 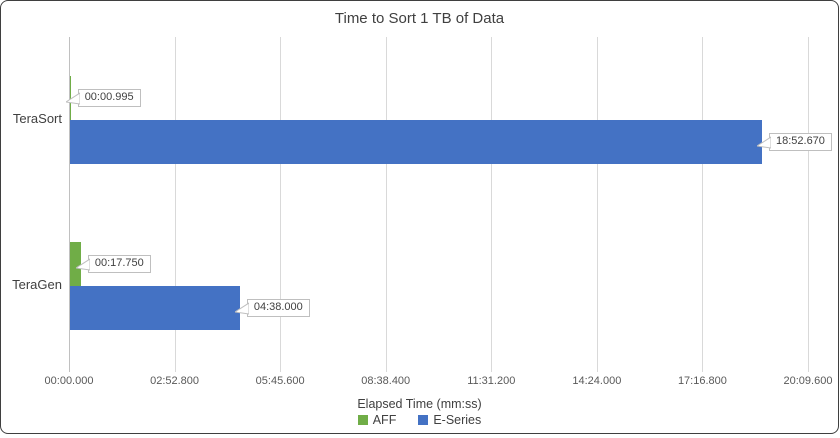 I want to click on x-axis-tick-label: 08:38.400, so click(x=386, y=381).